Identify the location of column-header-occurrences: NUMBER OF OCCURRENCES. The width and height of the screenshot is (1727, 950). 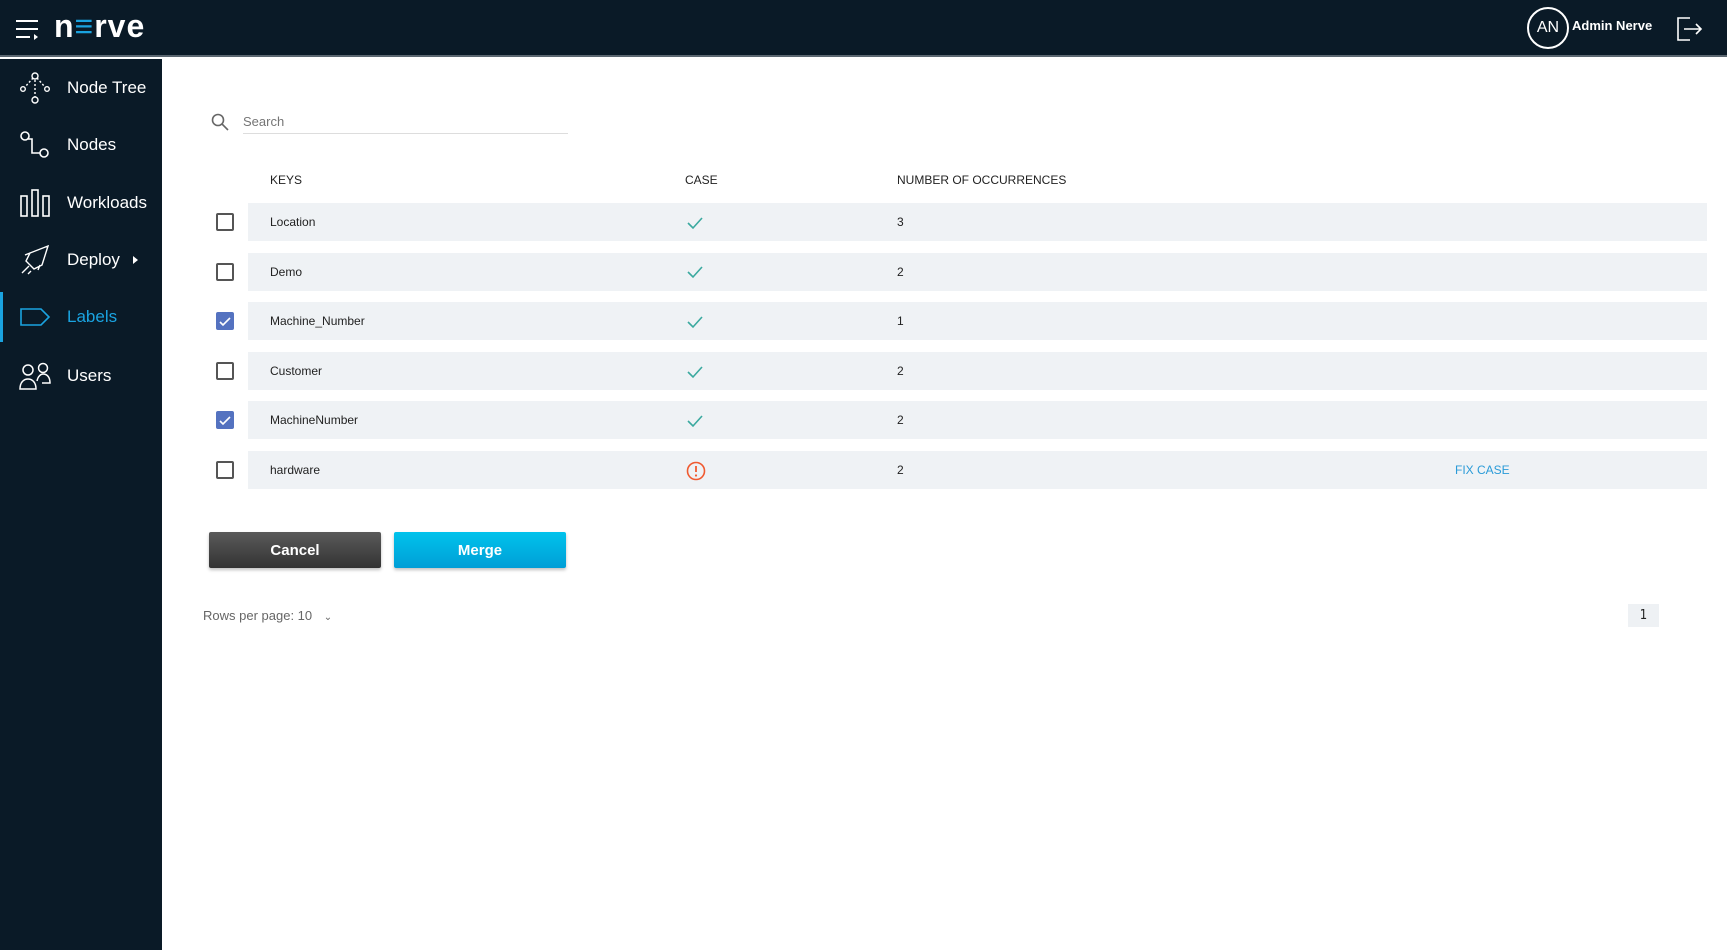
(982, 180).